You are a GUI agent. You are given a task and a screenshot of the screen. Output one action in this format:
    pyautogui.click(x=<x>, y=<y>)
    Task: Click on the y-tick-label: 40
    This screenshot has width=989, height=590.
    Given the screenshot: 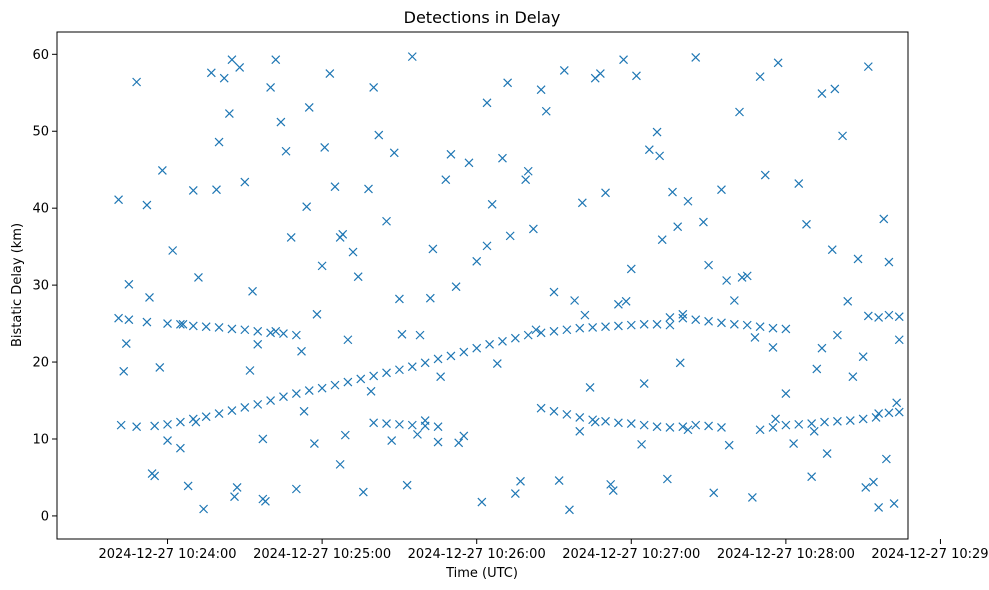 What is the action you would take?
    pyautogui.click(x=40, y=209)
    